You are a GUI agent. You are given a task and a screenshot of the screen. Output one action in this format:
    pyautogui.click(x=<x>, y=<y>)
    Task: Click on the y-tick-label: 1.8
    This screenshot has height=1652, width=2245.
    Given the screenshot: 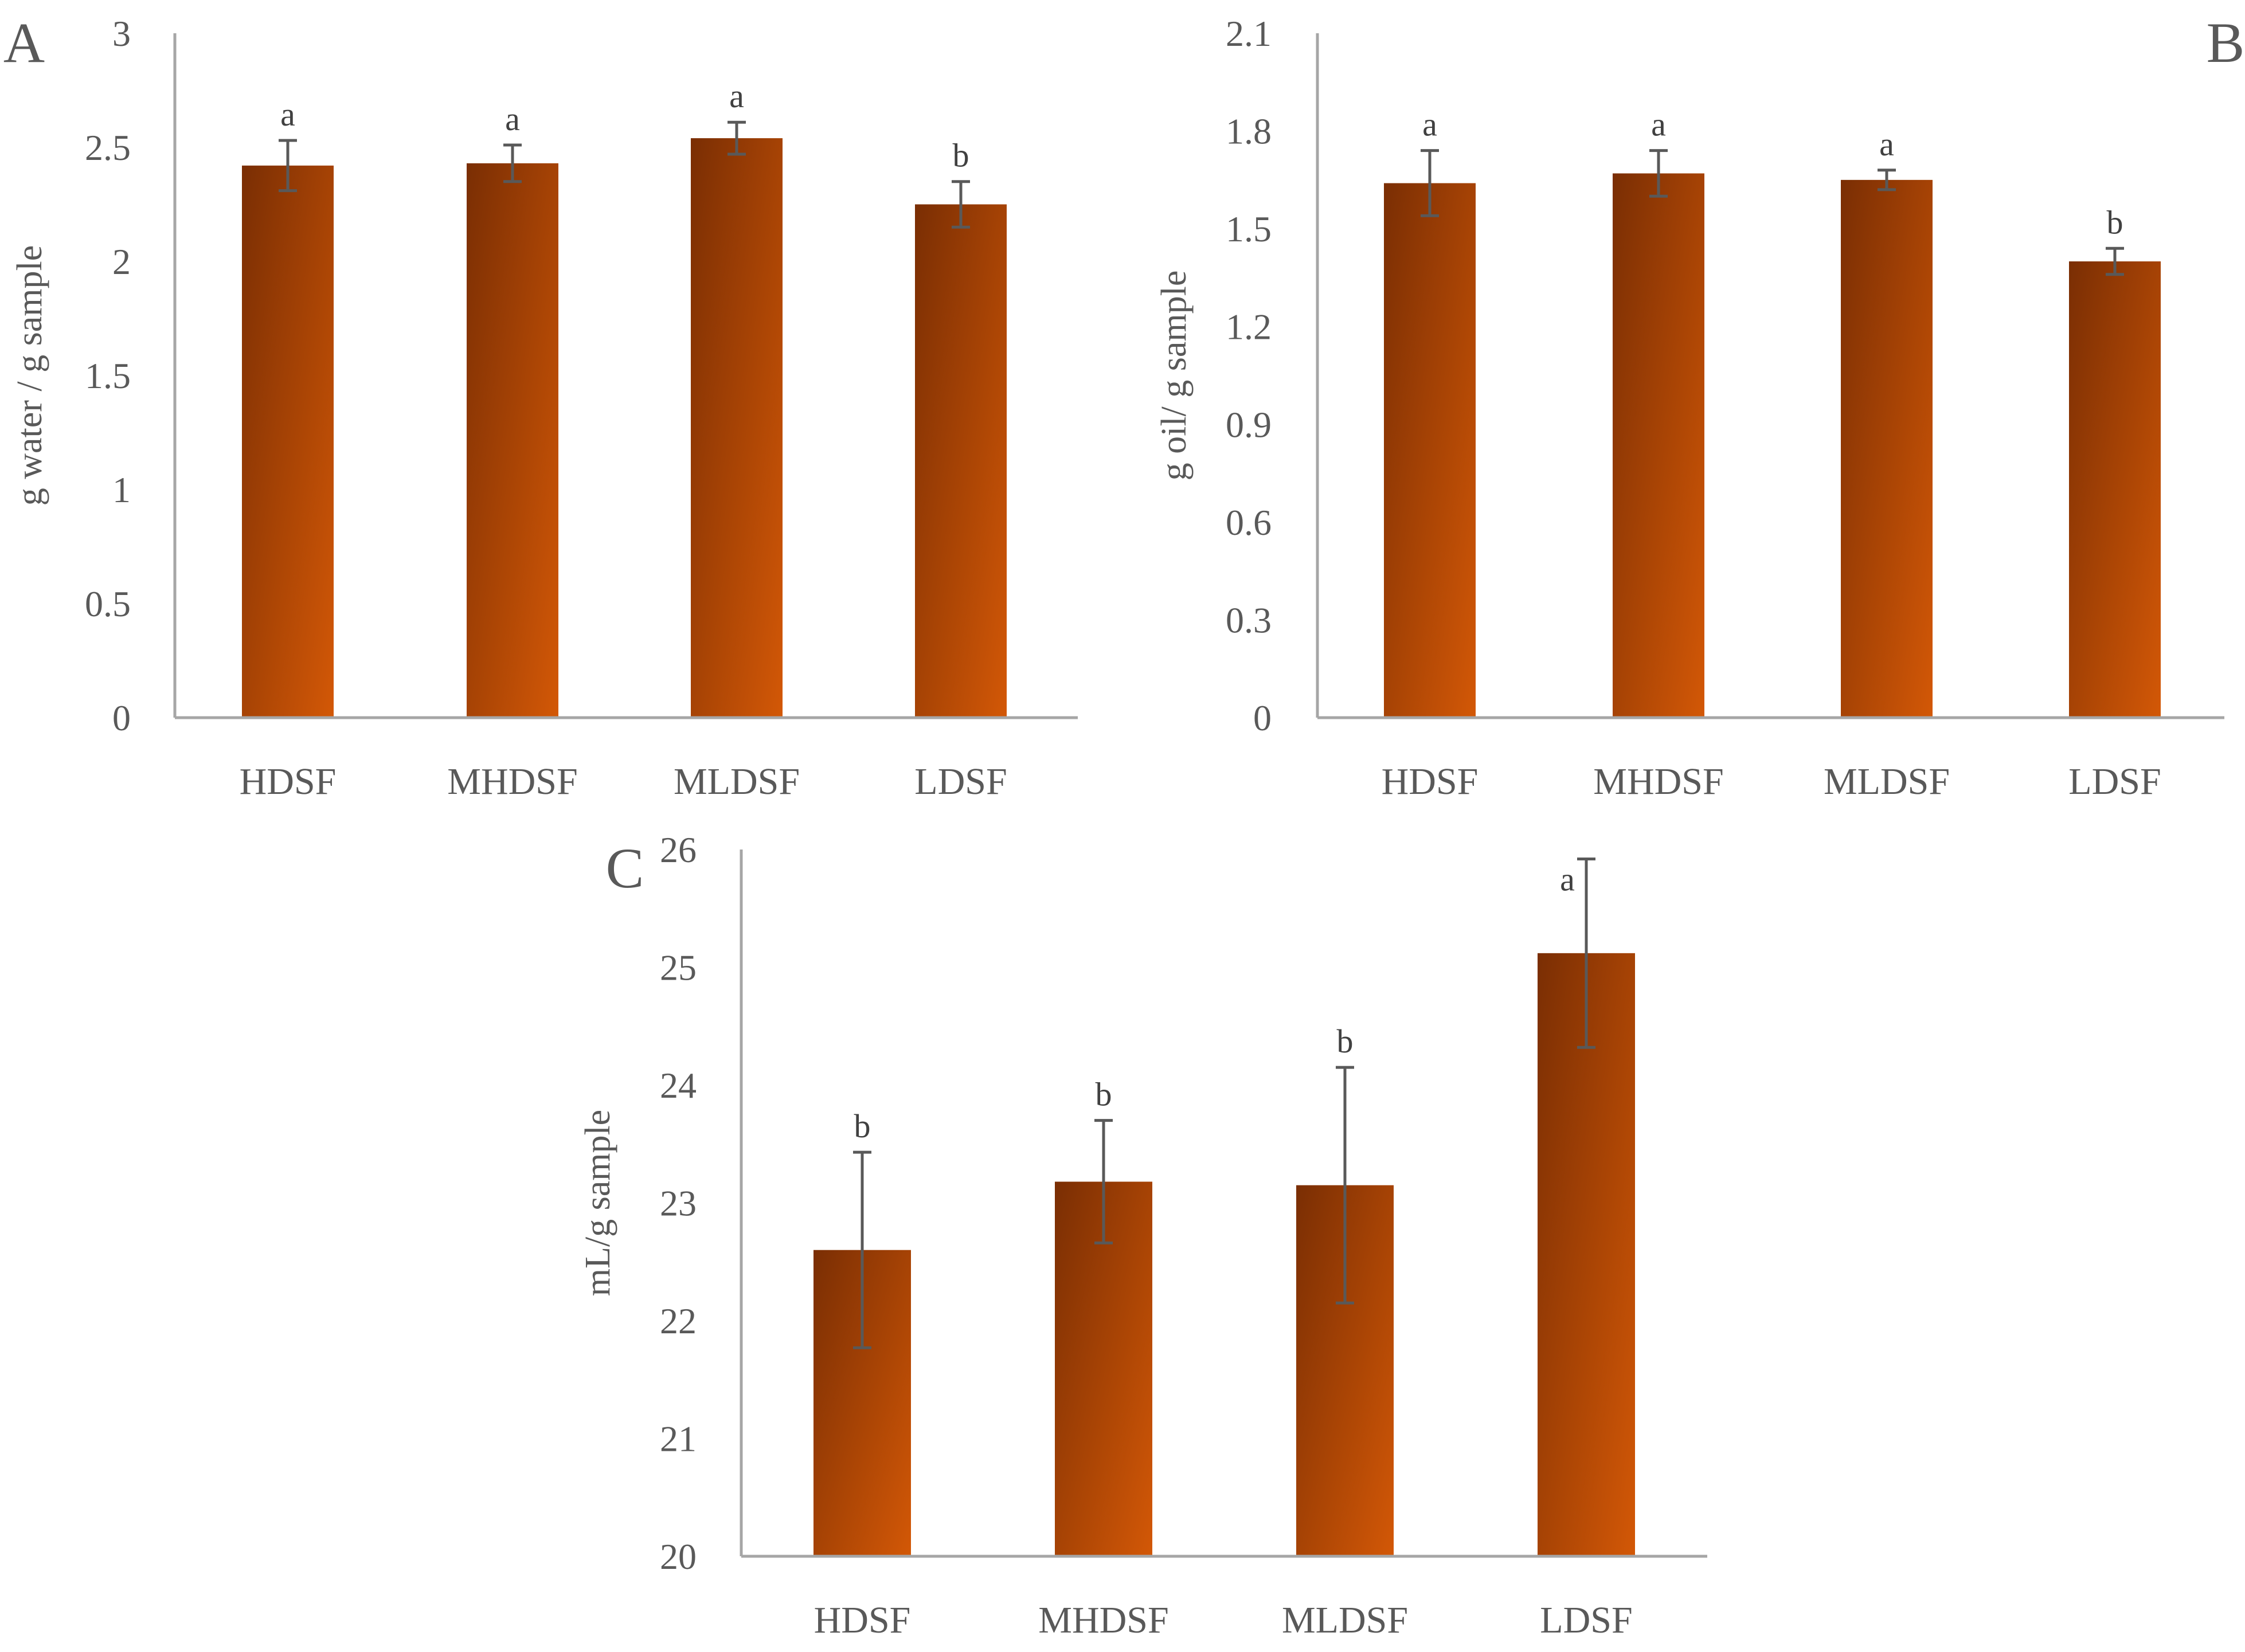 What is the action you would take?
    pyautogui.click(x=1249, y=131)
    